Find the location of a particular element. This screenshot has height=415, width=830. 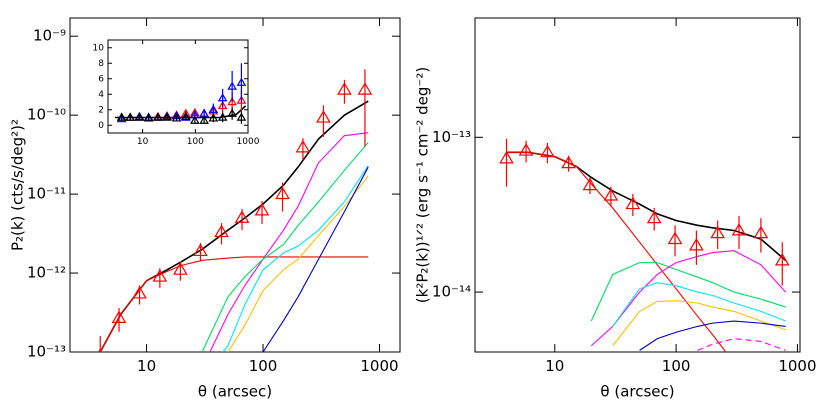

y-tick-label: 8 is located at coordinates (101, 64).